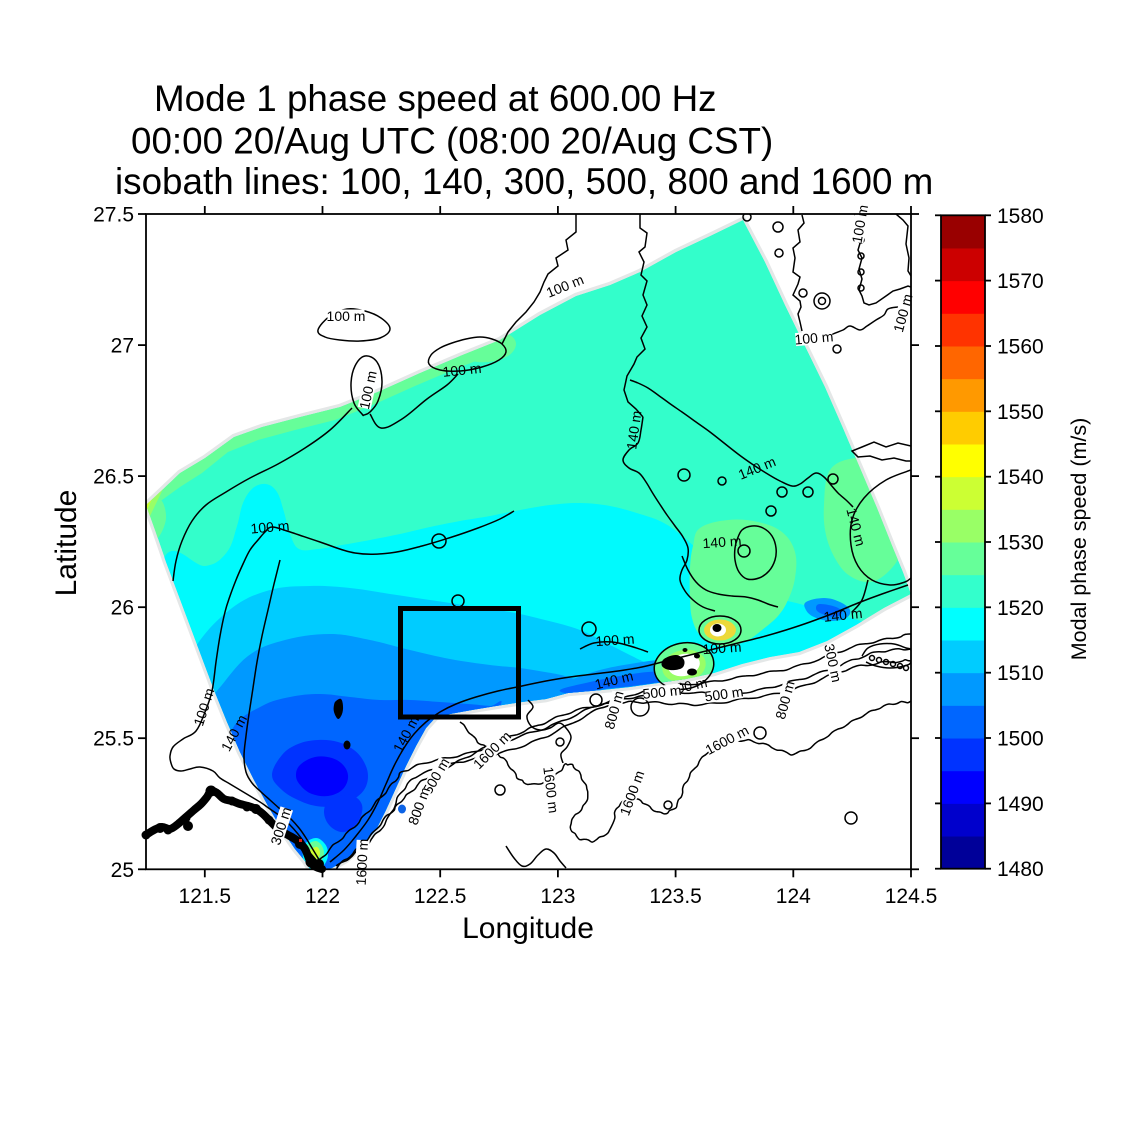 This screenshot has height=1130, width=1125. What do you see at coordinates (1020, 739) in the screenshot?
I see `svg-text: 1500` at bounding box center [1020, 739].